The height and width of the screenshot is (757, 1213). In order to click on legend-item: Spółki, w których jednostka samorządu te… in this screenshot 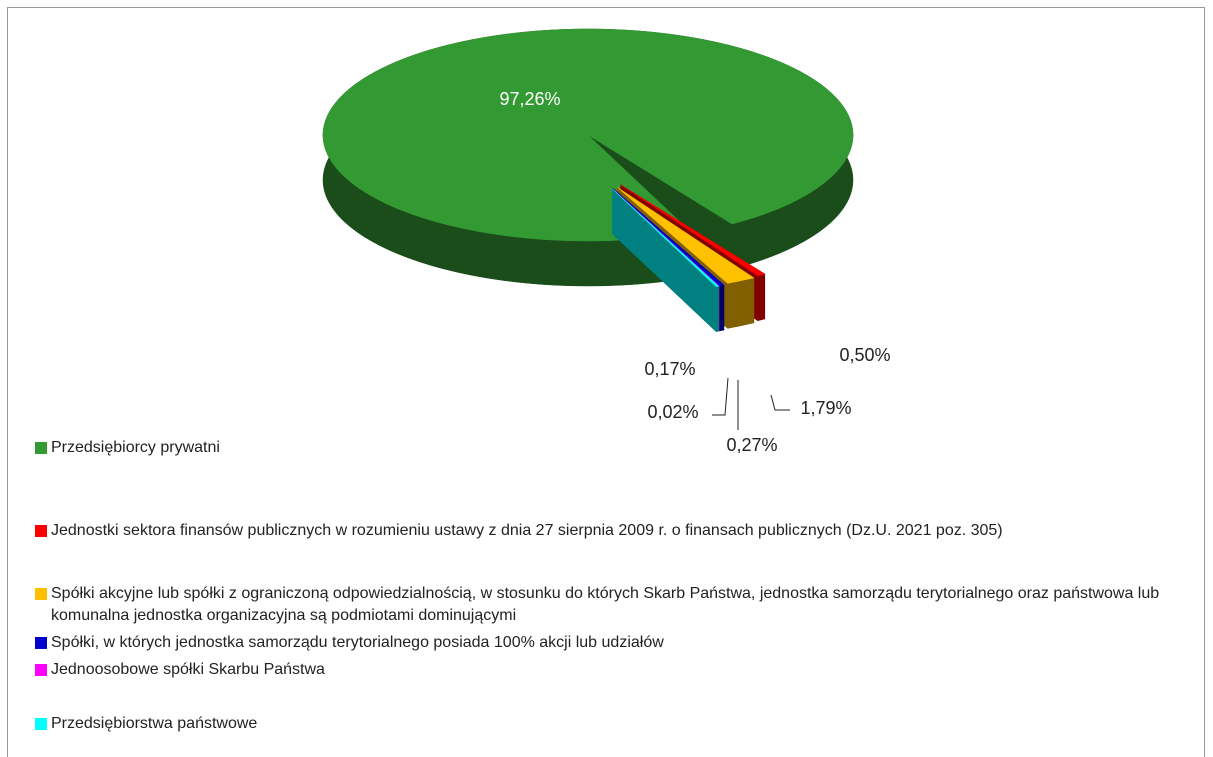, I will do `click(617, 643)`.